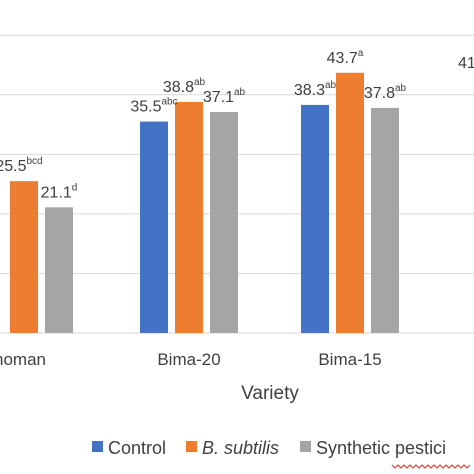 The image size is (474, 474). Describe the element at coordinates (188, 359) in the screenshot. I see `x-tick-label: Bima-20` at that location.